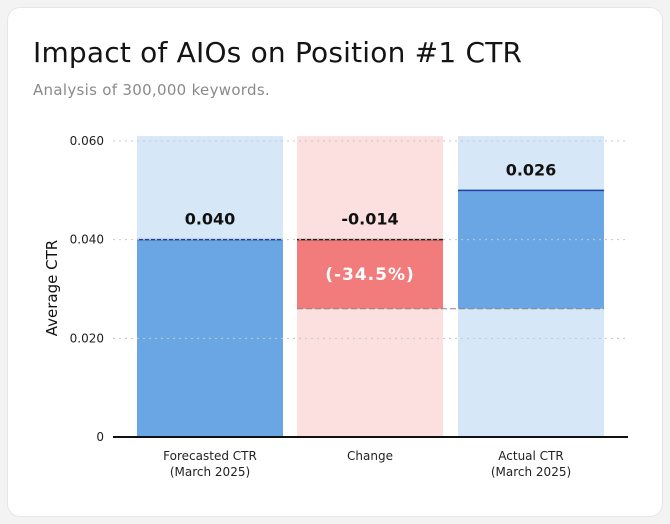 The image size is (670, 524). What do you see at coordinates (87, 338) in the screenshot?
I see `y-tick-label-1: 0.020` at bounding box center [87, 338].